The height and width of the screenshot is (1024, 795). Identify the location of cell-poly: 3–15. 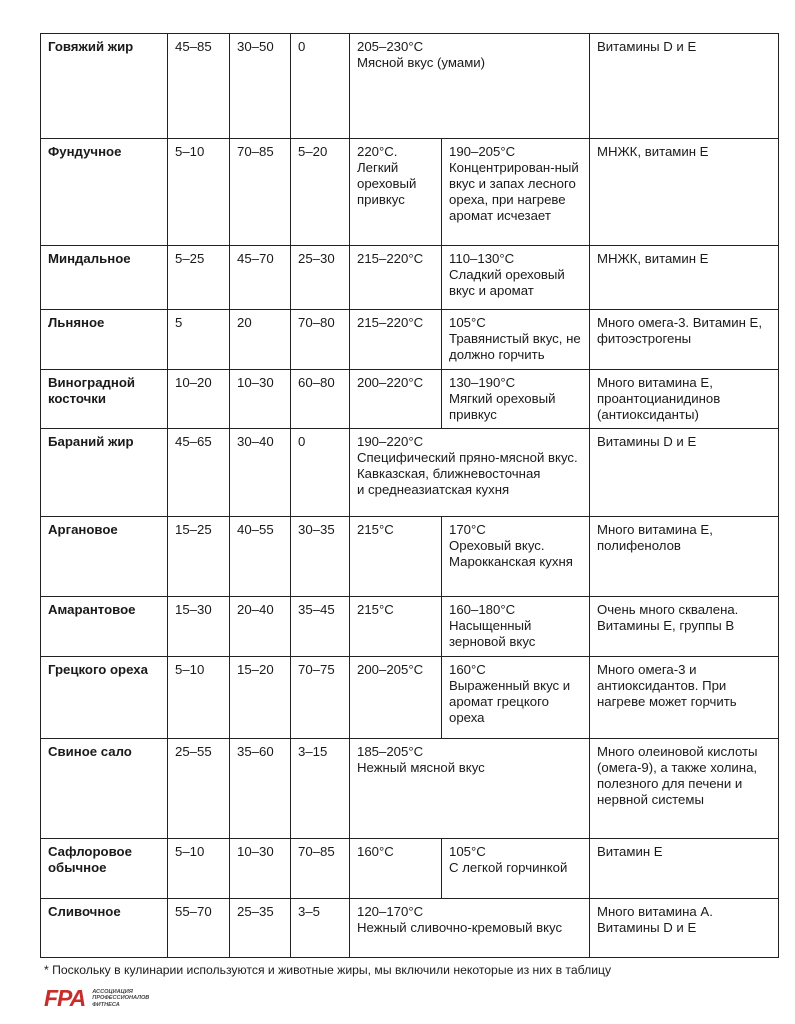
(320, 788).